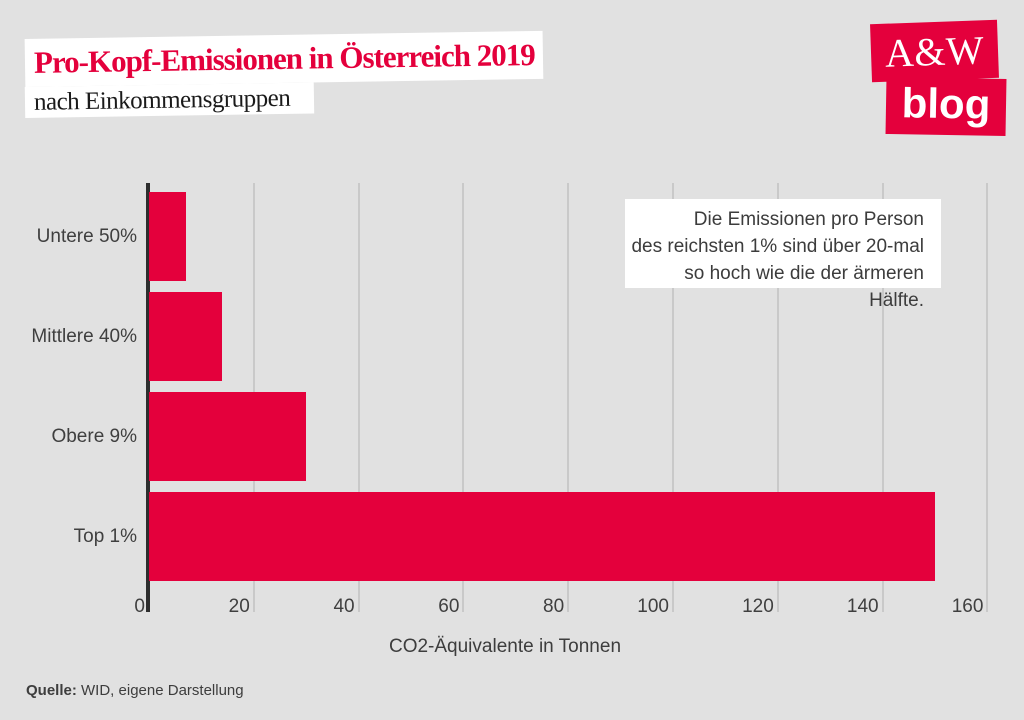  What do you see at coordinates (808, 219) in the screenshot?
I see `annotation-line: Die Emissionen pro Person` at bounding box center [808, 219].